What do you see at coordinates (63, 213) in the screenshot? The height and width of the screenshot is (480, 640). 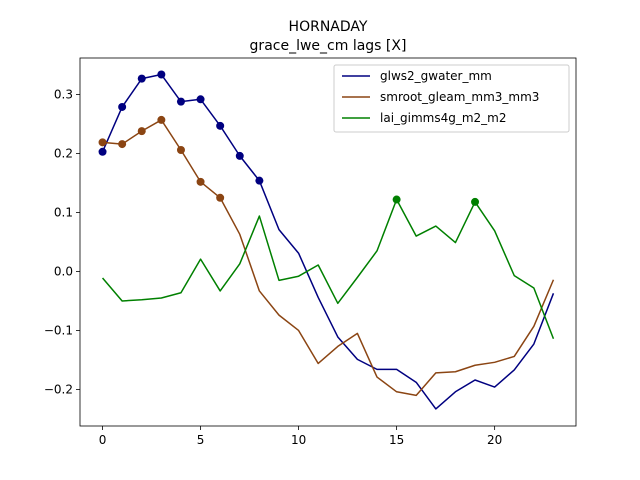 I see `y-tick-label: 0.1` at bounding box center [63, 213].